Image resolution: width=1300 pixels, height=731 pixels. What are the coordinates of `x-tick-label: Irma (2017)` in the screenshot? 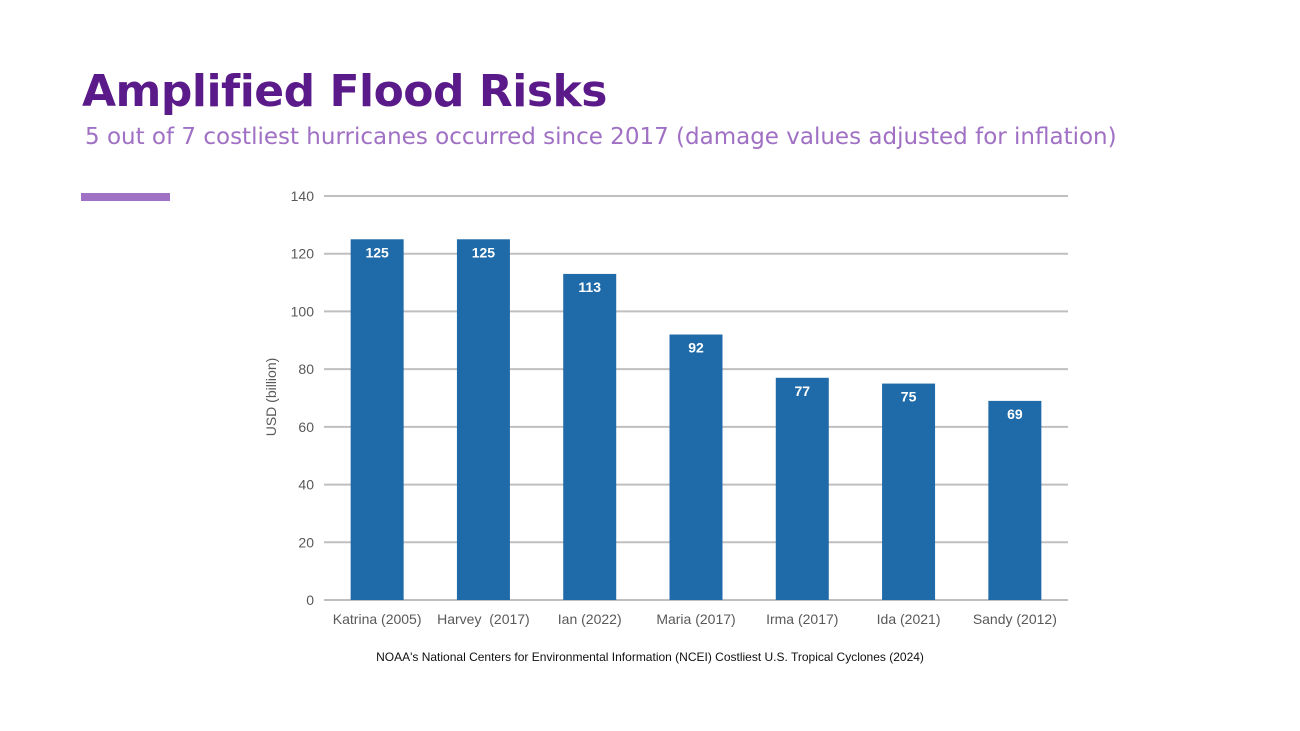 It's located at (802, 619).